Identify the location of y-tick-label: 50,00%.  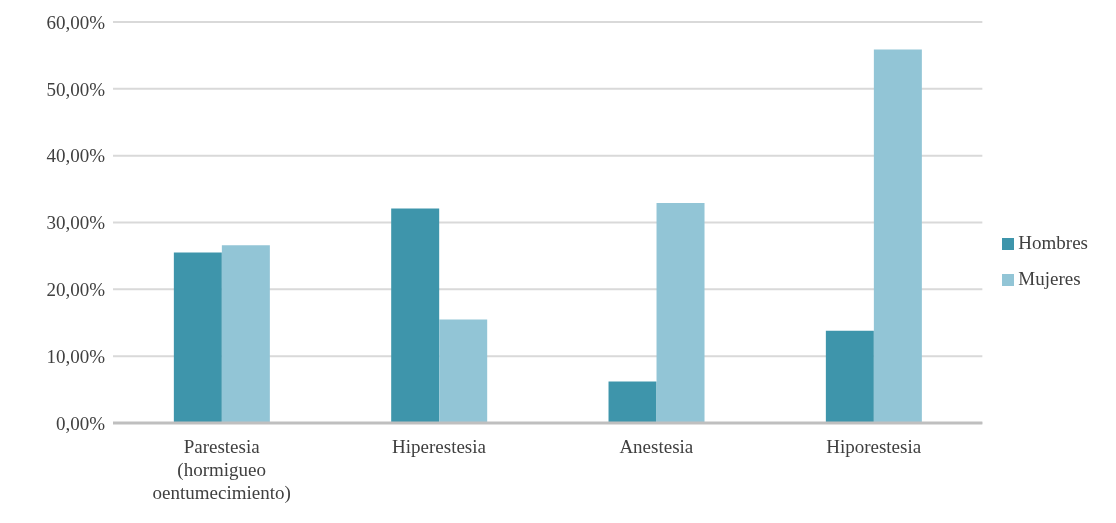
(76, 89).